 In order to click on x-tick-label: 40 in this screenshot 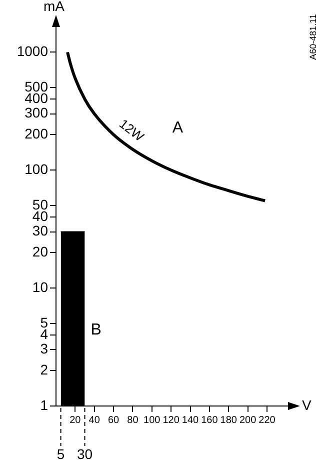, I will do `click(94, 420)`.